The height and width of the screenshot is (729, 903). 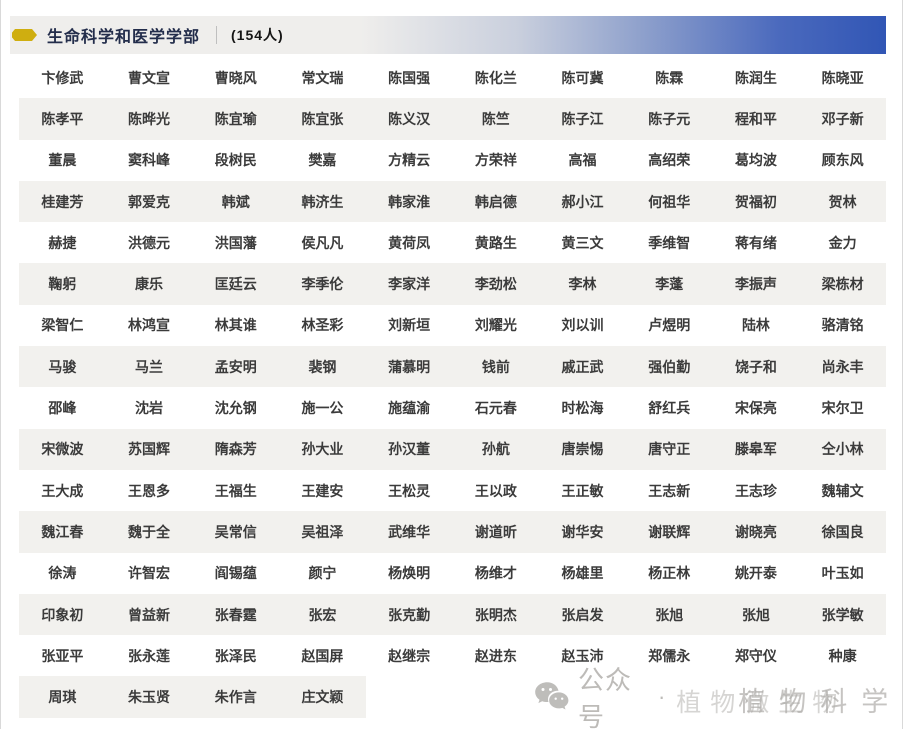 I want to click on member-name-cell: 钱前, so click(x=496, y=367).